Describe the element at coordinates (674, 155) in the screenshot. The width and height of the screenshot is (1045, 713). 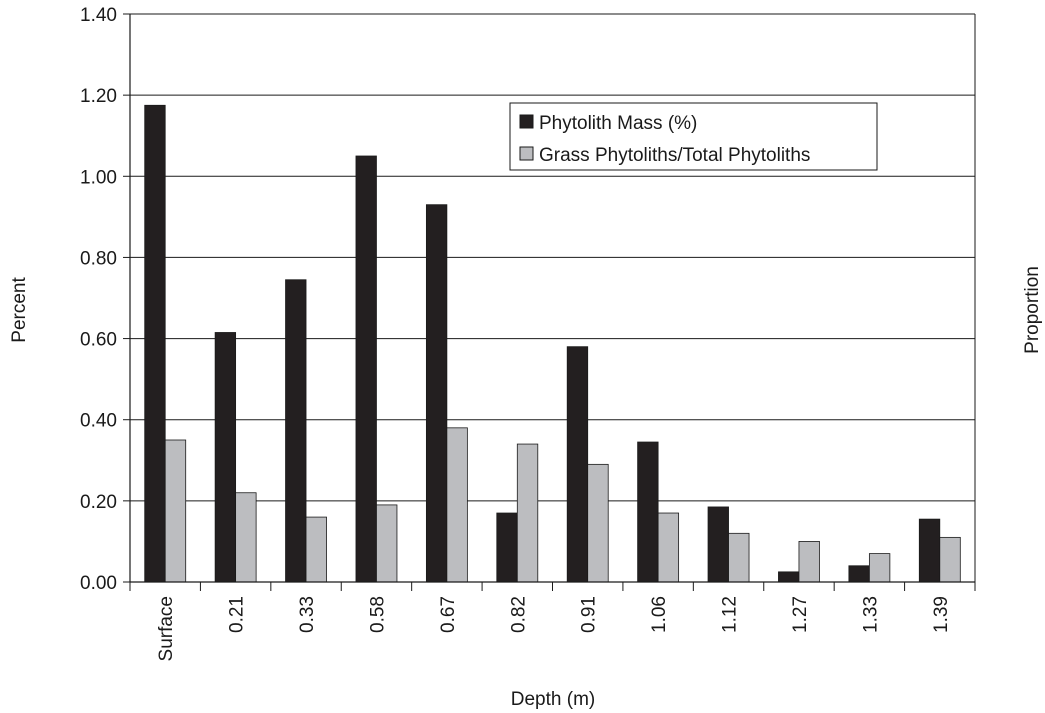
I see `legend-label-grass-ratio: Grass Phytoliths/Total Phytoliths` at that location.